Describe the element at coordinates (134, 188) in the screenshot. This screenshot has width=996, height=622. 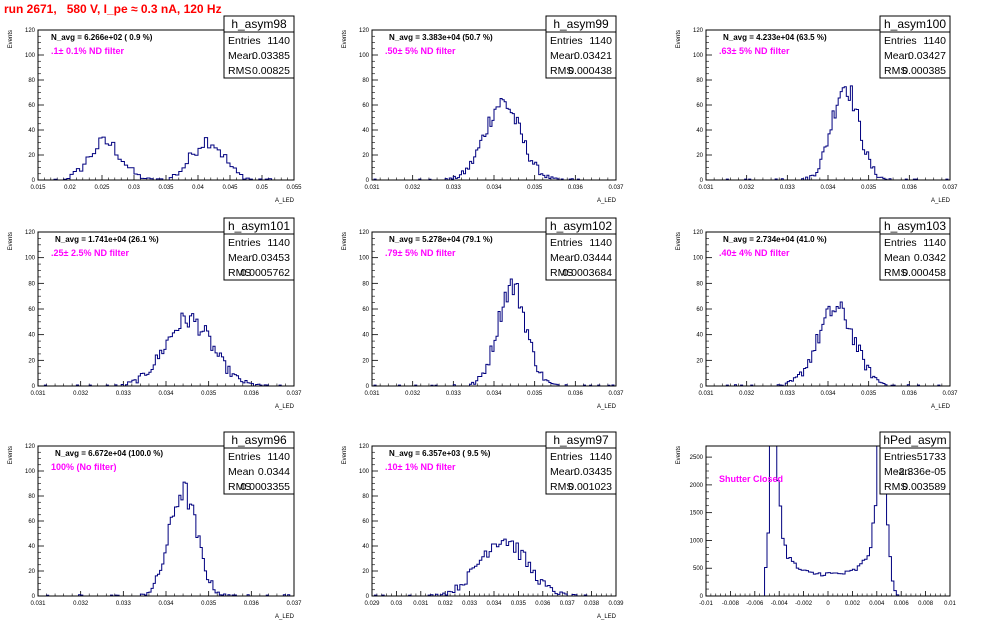
I see `x-tick-label: 0.03` at that location.